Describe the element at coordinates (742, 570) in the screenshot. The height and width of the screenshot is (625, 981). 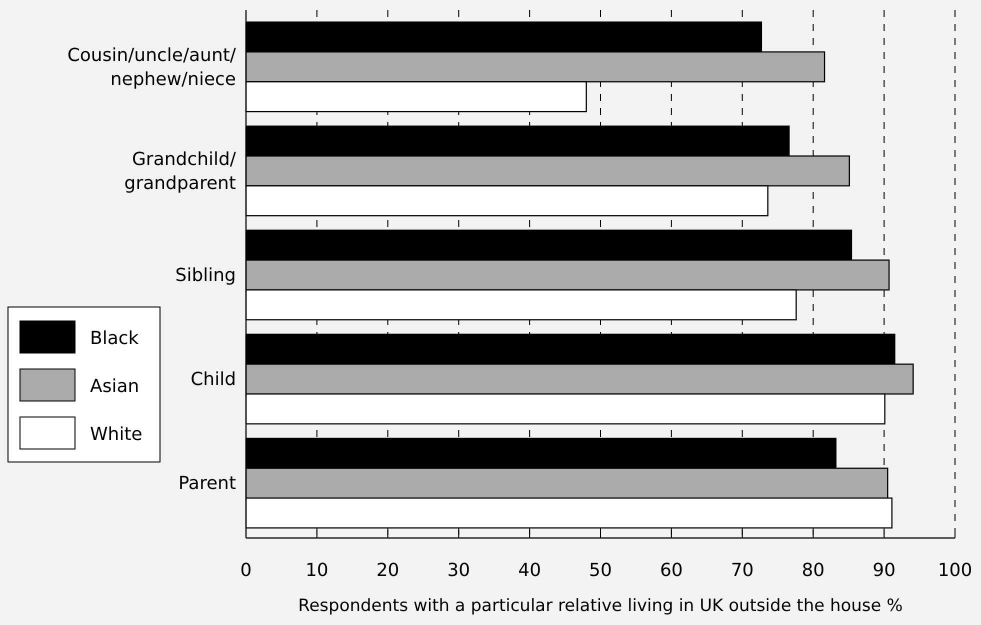
I see `x-tick-label: 70` at that location.